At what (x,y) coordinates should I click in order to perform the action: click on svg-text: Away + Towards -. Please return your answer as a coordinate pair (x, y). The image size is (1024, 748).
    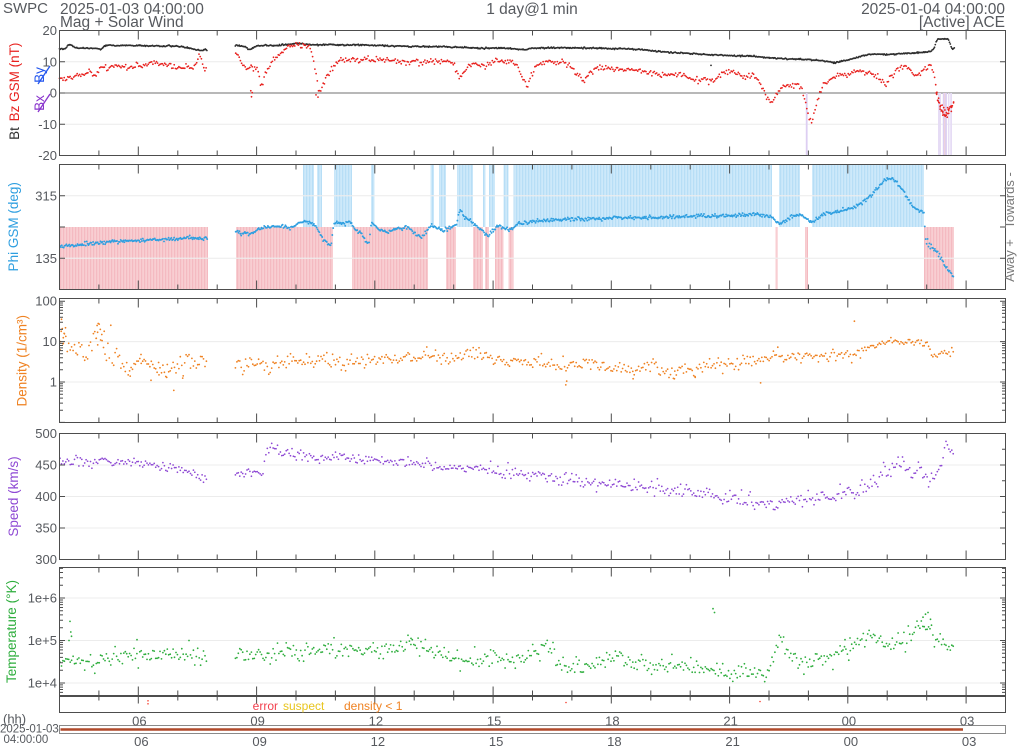
    Looking at the image, I should click on (1009, 227).